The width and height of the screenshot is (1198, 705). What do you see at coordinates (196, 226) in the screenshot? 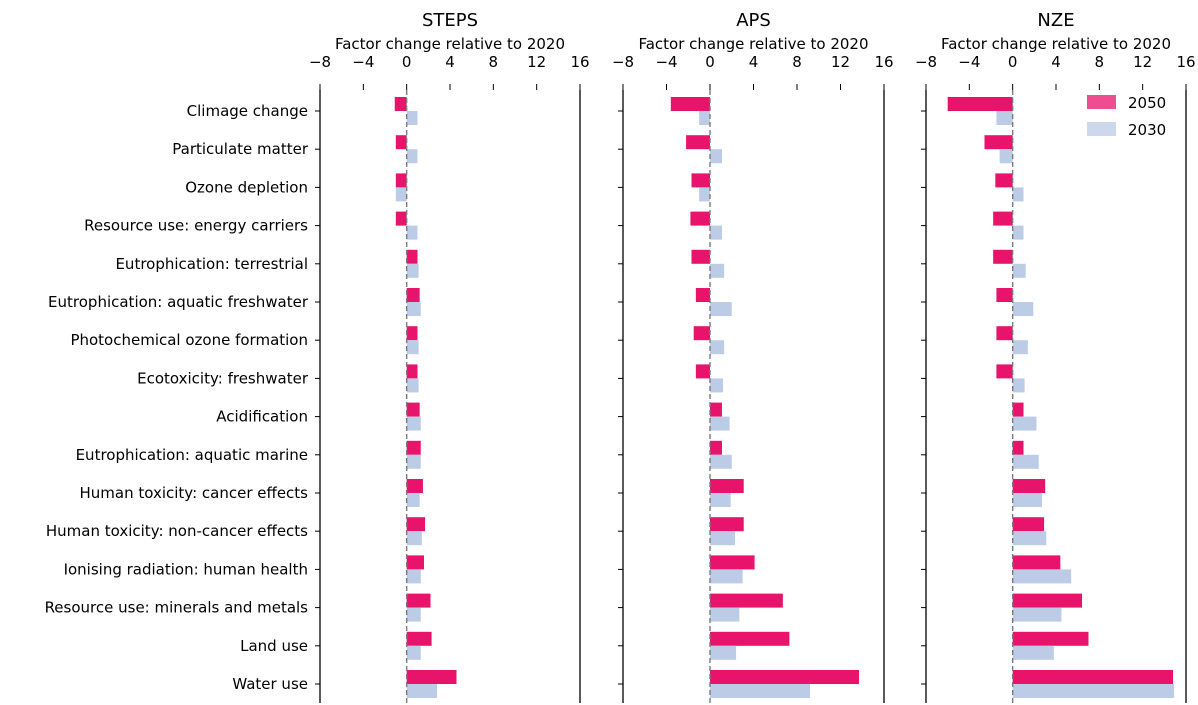
I see `category-label: Resource use: energy carriers` at bounding box center [196, 226].